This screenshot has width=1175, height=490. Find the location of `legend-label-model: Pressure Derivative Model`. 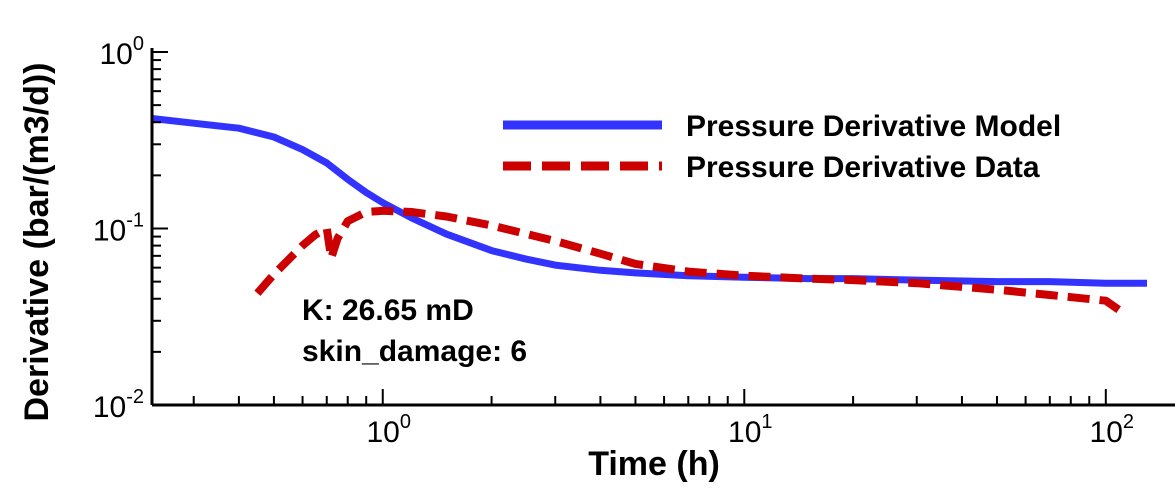

legend-label-model: Pressure Derivative Model is located at coordinates (873, 126).